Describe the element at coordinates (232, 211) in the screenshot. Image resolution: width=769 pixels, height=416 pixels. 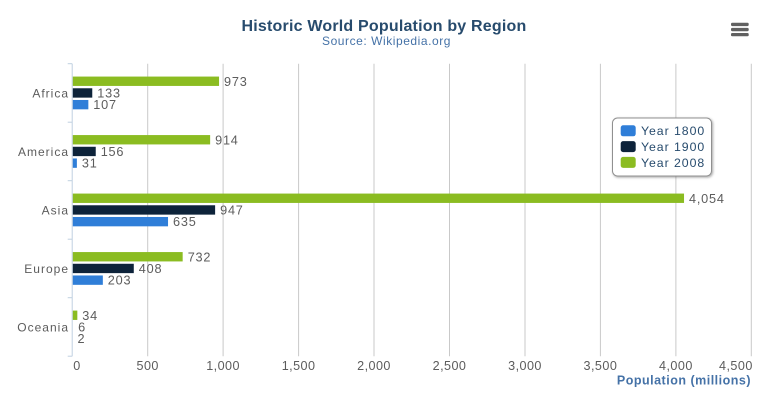
I see `svg-text: 947` at that location.